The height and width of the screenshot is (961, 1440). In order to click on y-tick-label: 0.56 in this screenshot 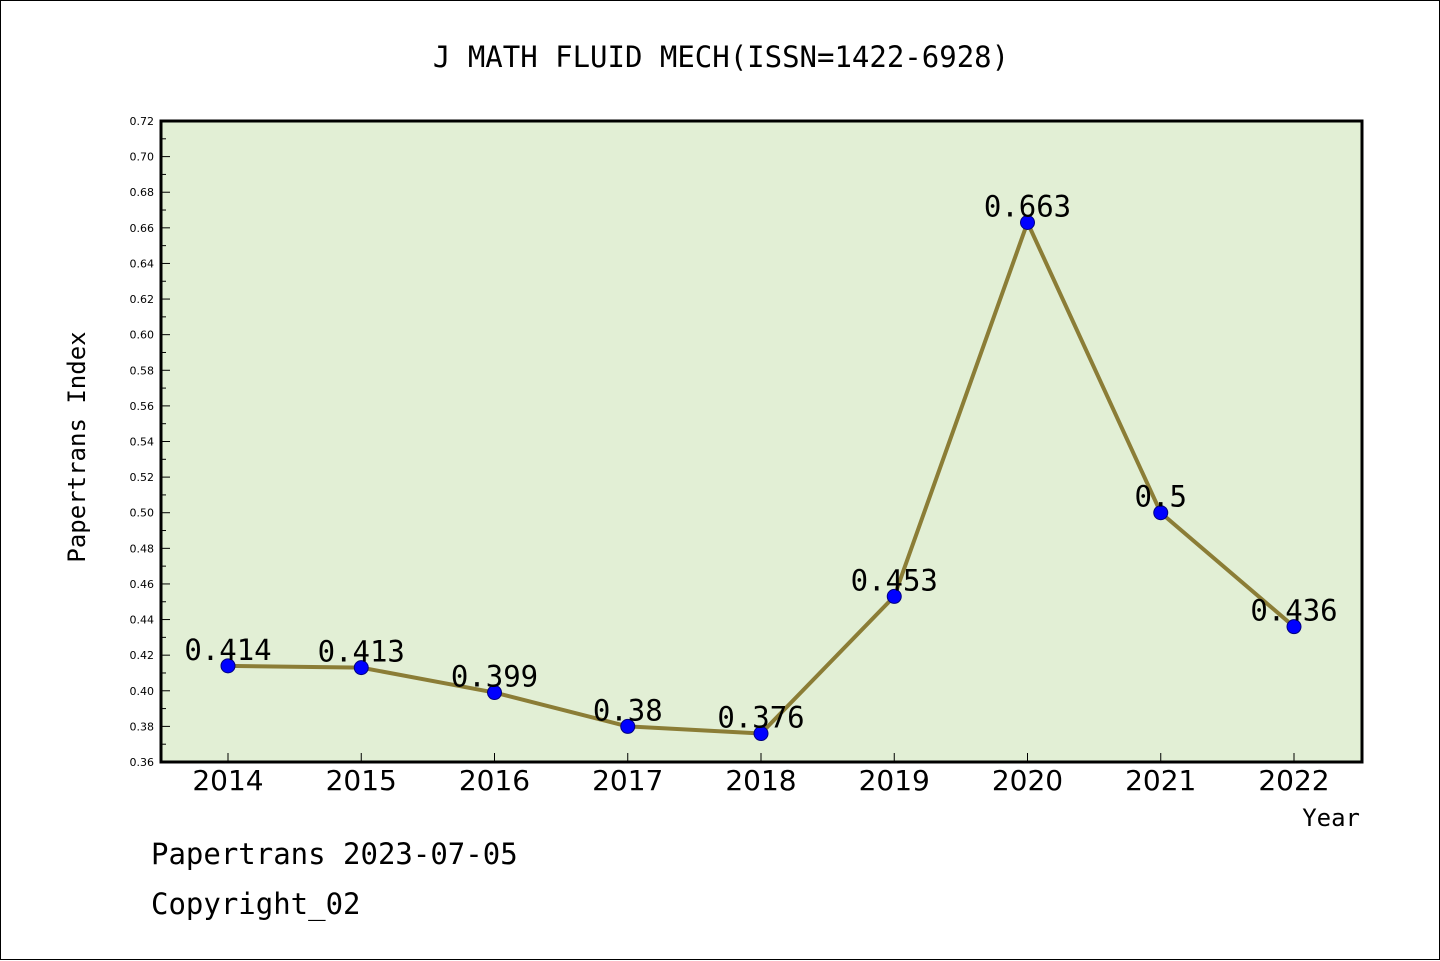, I will do `click(142, 406)`.